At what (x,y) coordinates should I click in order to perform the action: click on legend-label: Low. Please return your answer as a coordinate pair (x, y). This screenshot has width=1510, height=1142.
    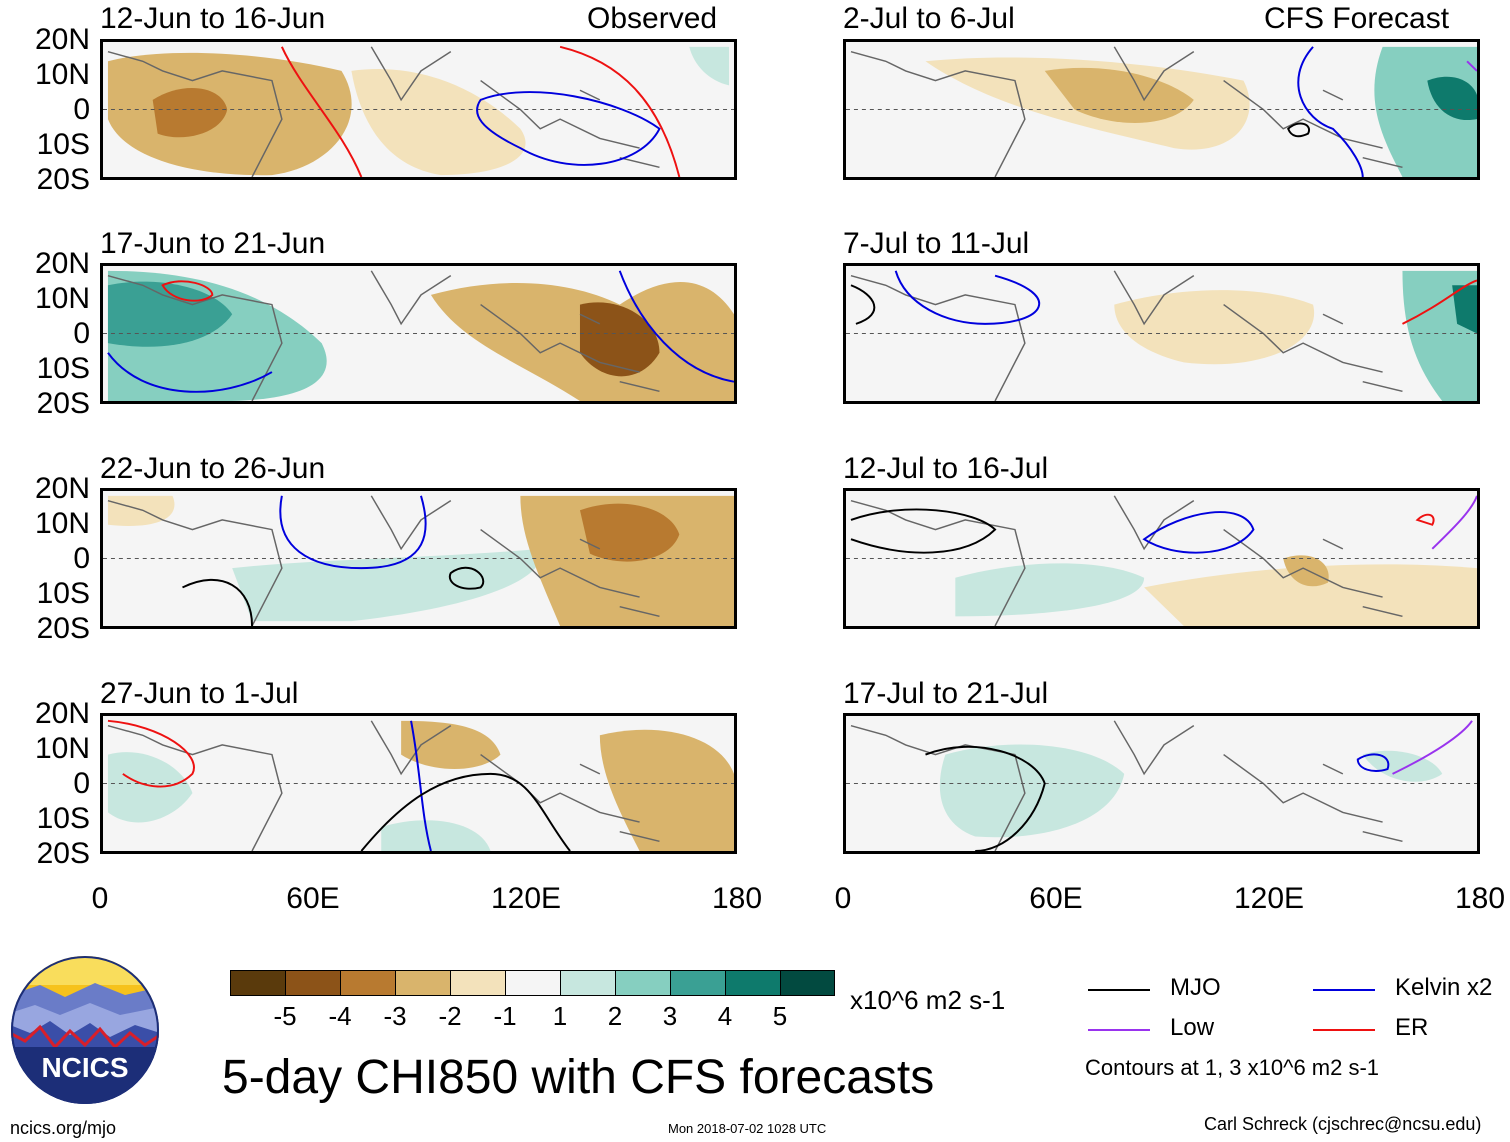
    Looking at the image, I should click on (1192, 1027).